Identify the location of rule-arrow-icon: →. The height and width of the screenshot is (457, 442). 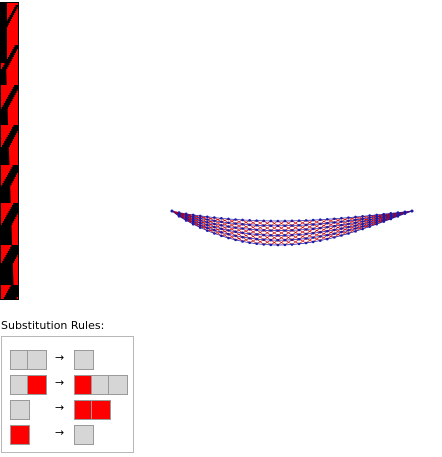
(60, 357).